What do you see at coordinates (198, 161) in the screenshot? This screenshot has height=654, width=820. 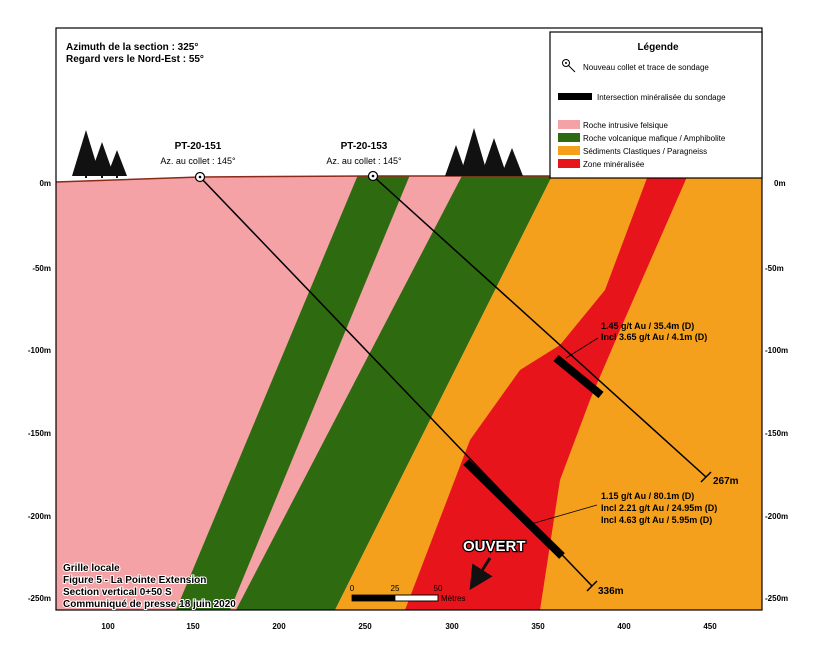 I see `hole-azimuth-pt-20-151: Az. au collet : 145°` at bounding box center [198, 161].